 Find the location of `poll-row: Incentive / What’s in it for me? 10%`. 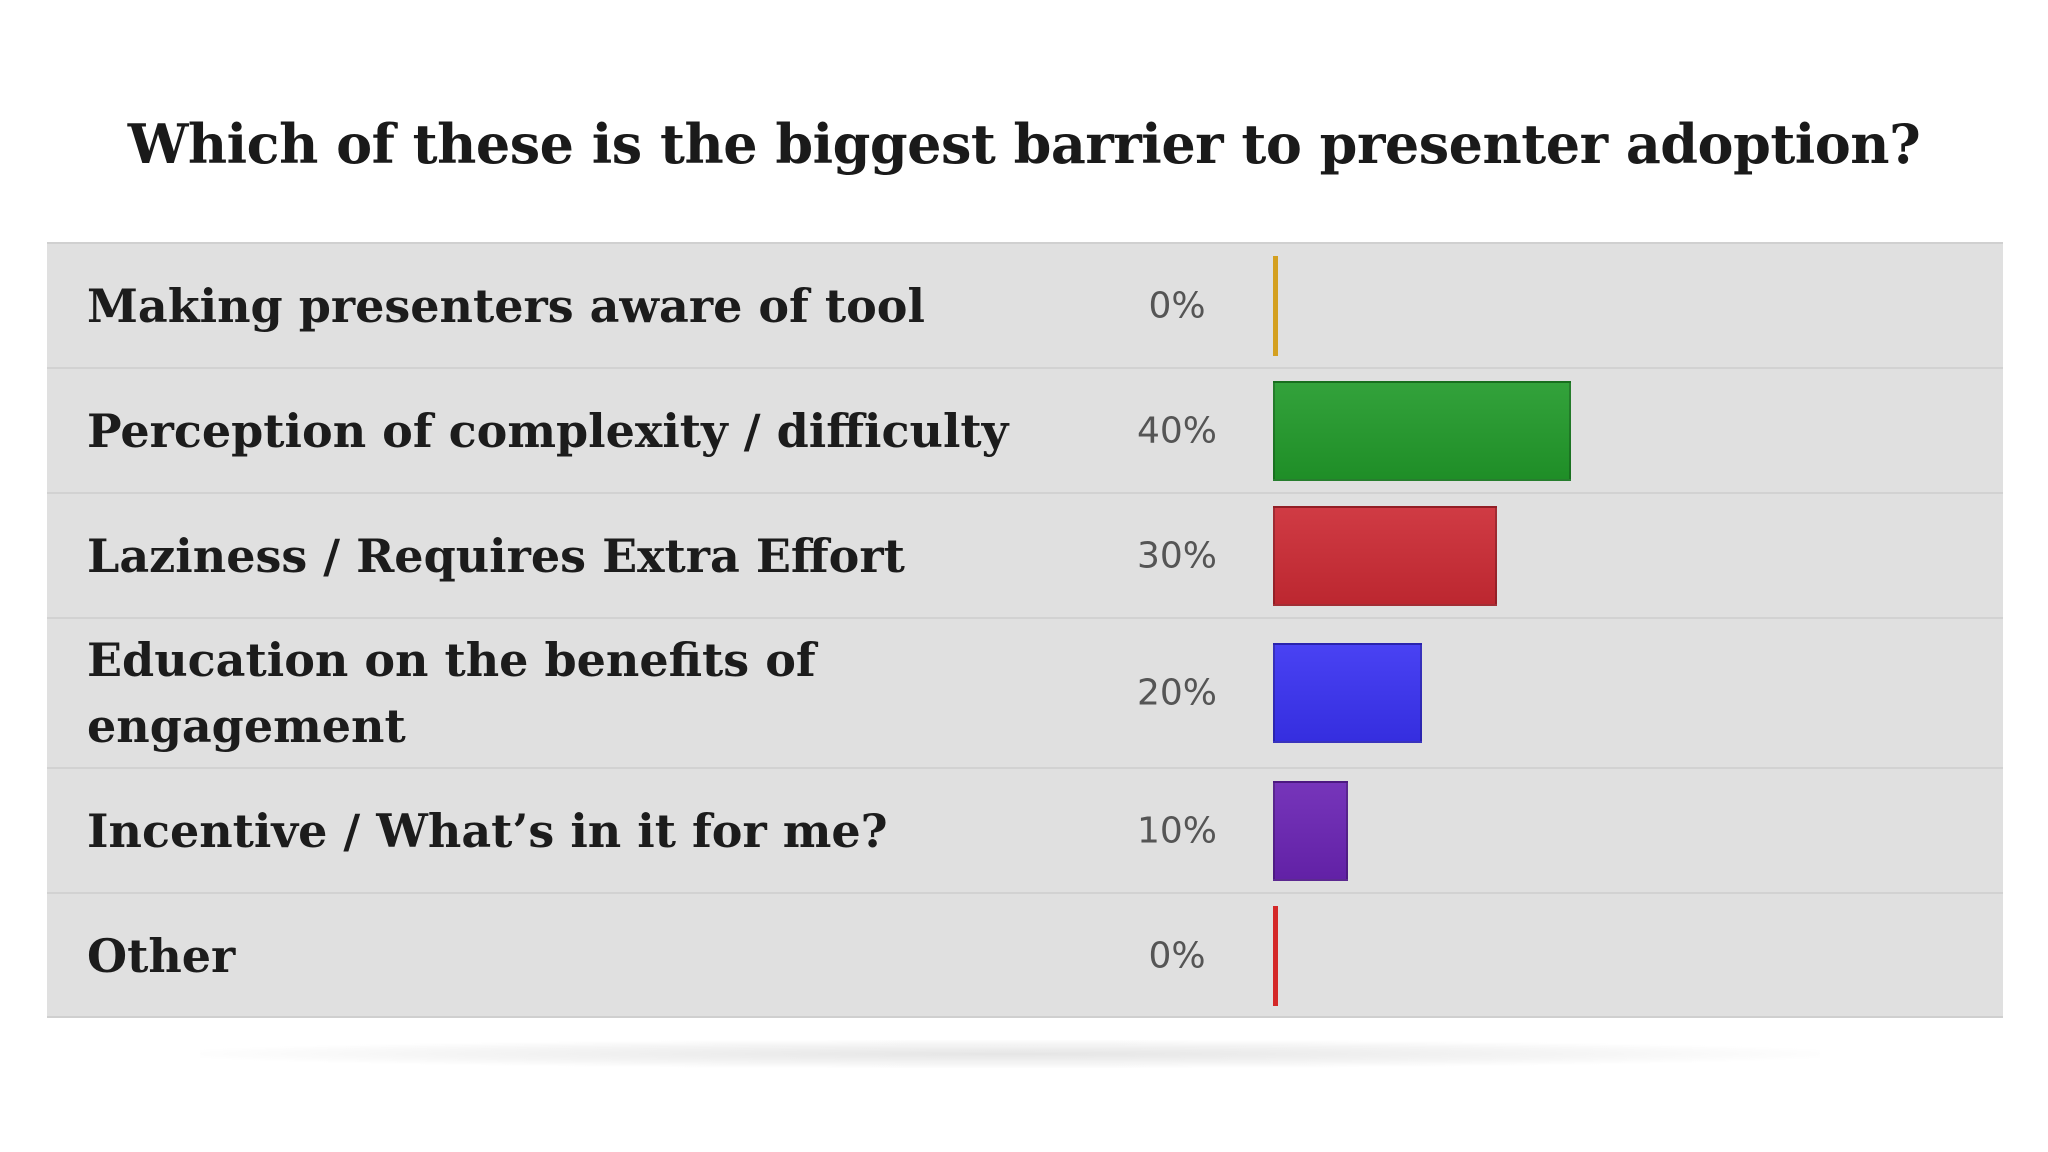

poll-row: Incentive / What’s in it for me? 10% is located at coordinates (1025, 831).